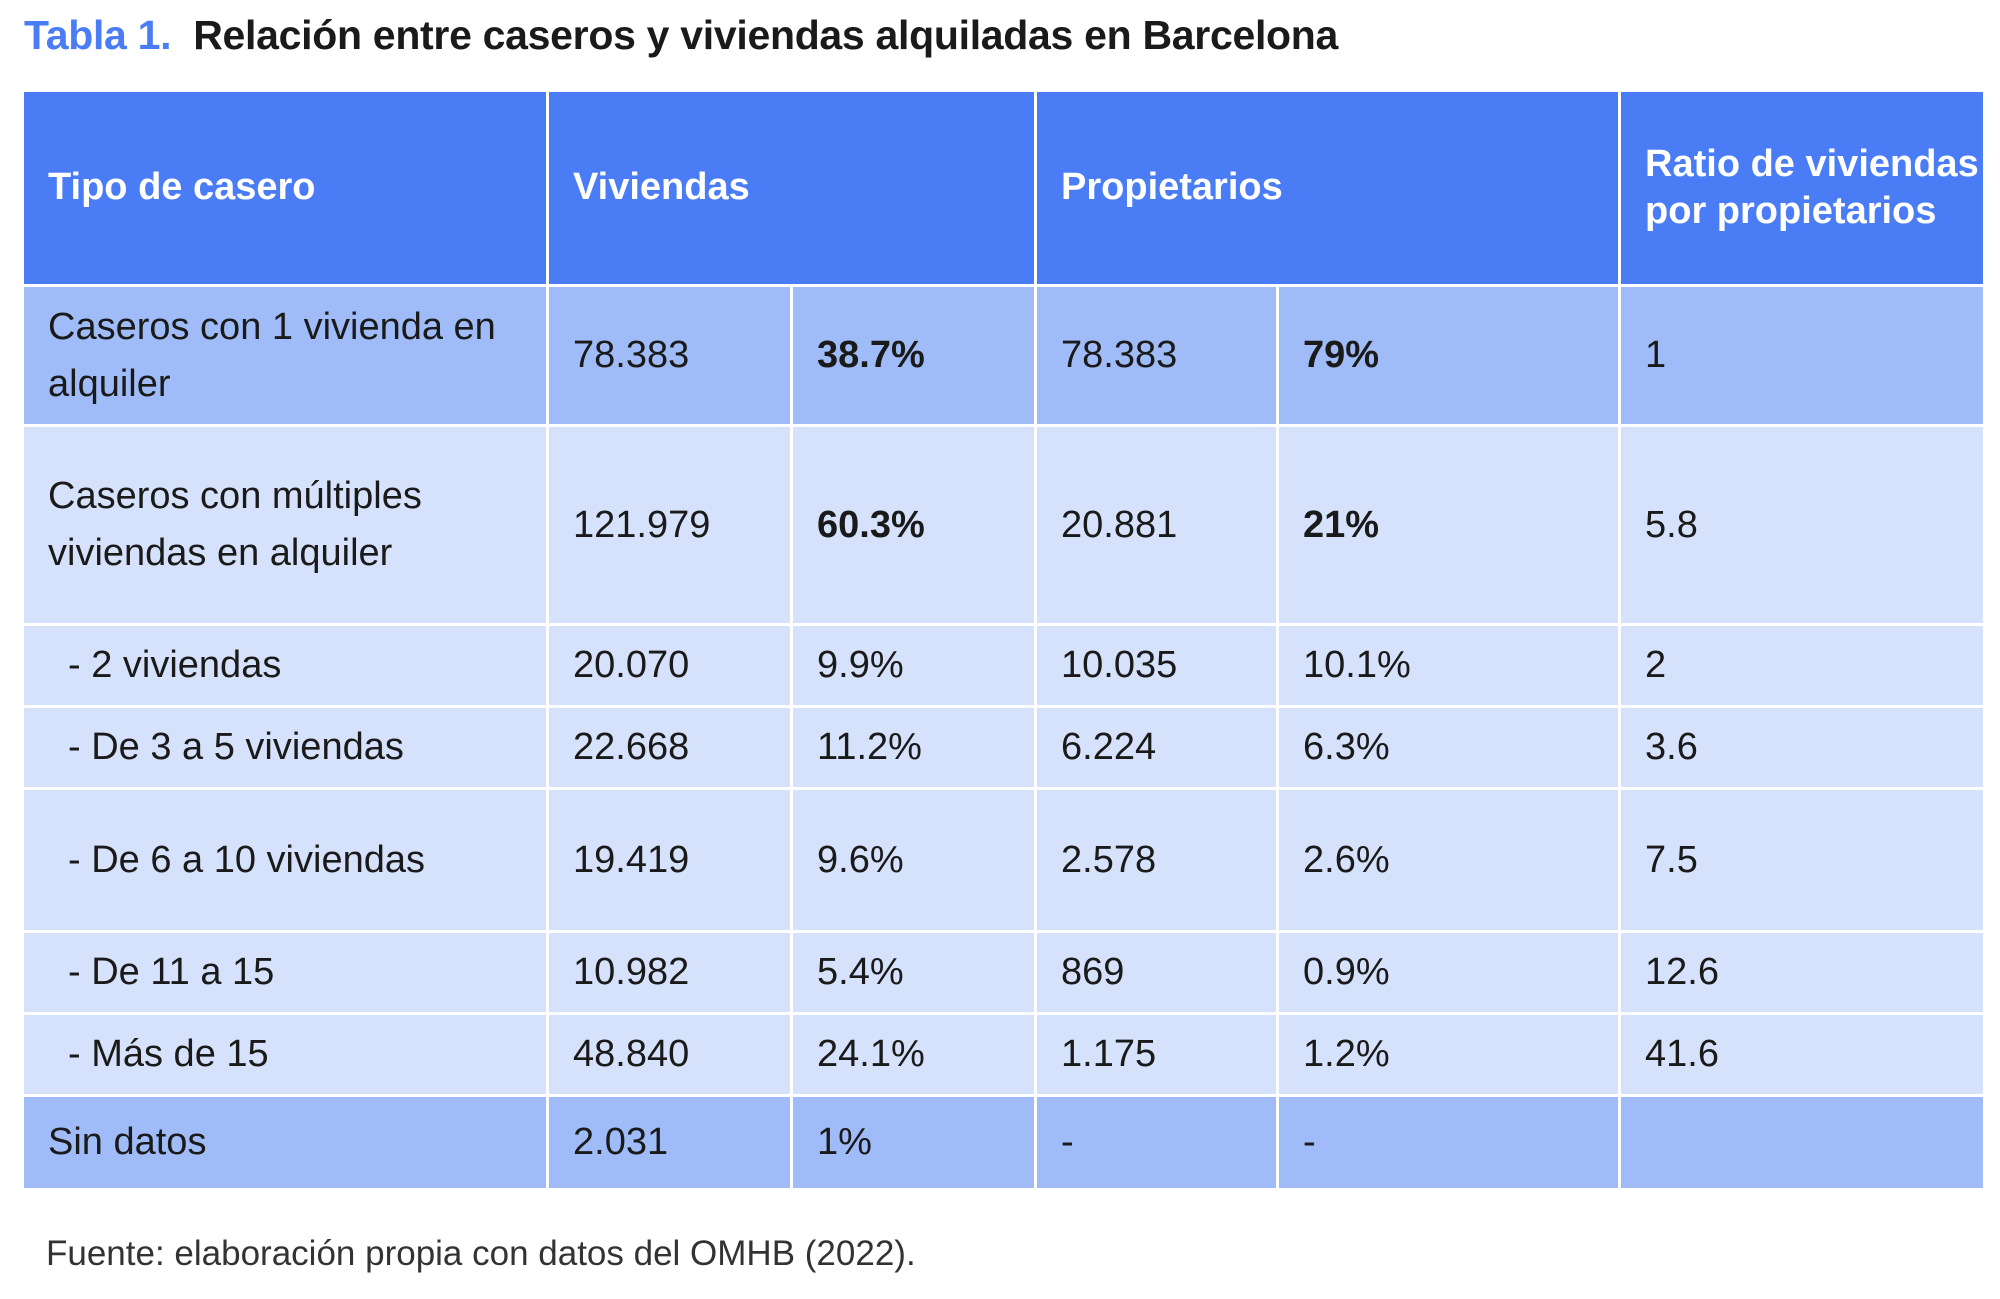  Describe the element at coordinates (1157, 525) in the screenshot. I see `cell-propietarios: 20.881` at that location.